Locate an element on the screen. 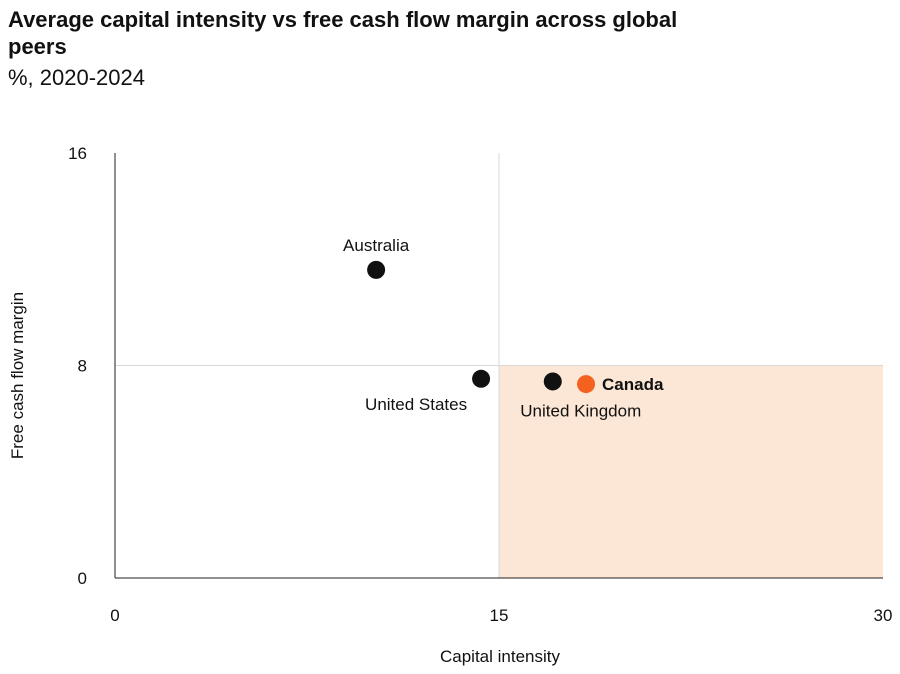  x-axis-ticks: 0 15 30 is located at coordinates (501, 615).